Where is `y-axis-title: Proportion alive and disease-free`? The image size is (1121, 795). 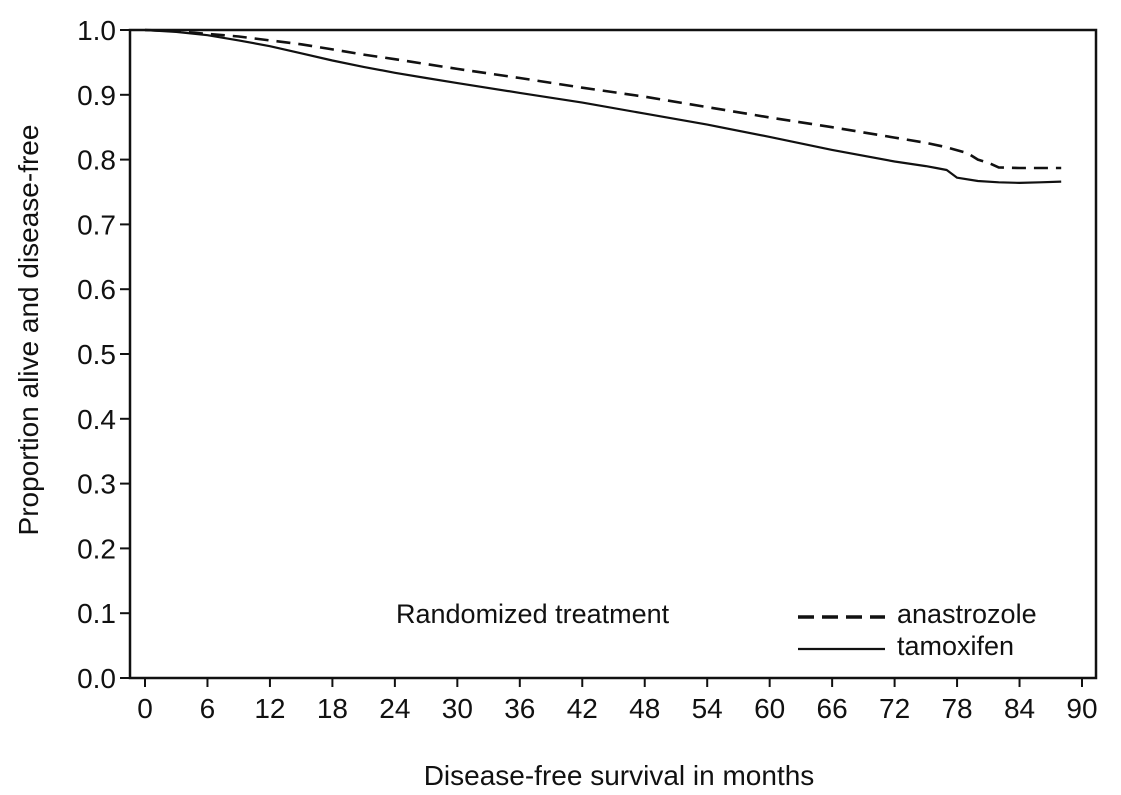 y-axis-title: Proportion alive and disease-free is located at coordinates (28, 330).